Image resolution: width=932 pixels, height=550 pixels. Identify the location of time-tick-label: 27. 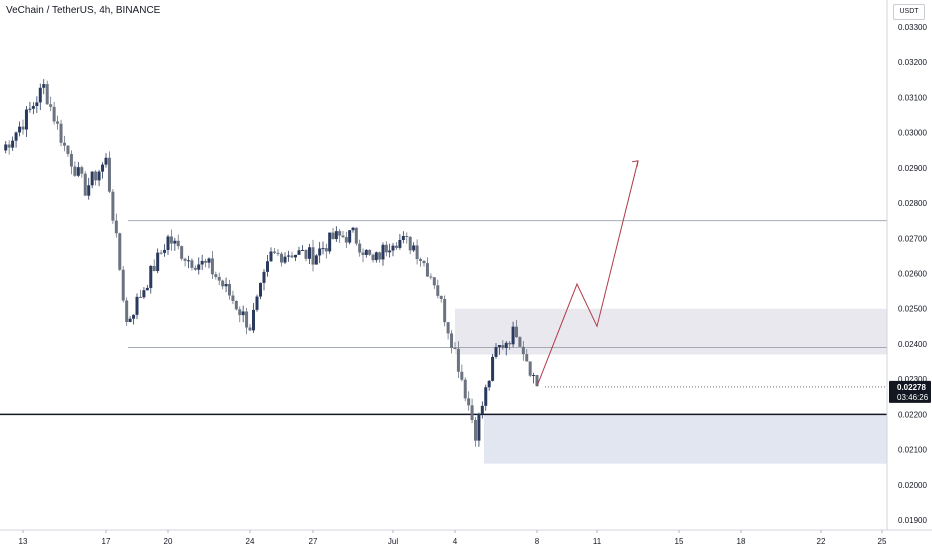
(313, 541).